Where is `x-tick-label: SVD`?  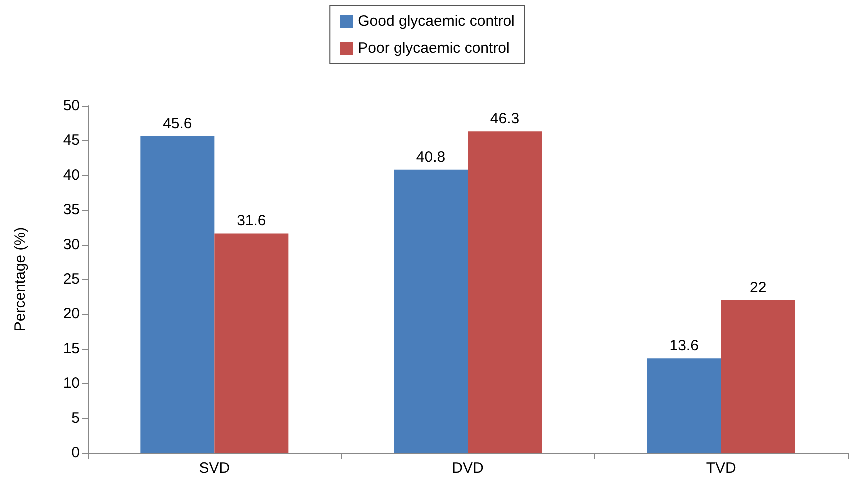
x-tick-label: SVD is located at coordinates (214, 468).